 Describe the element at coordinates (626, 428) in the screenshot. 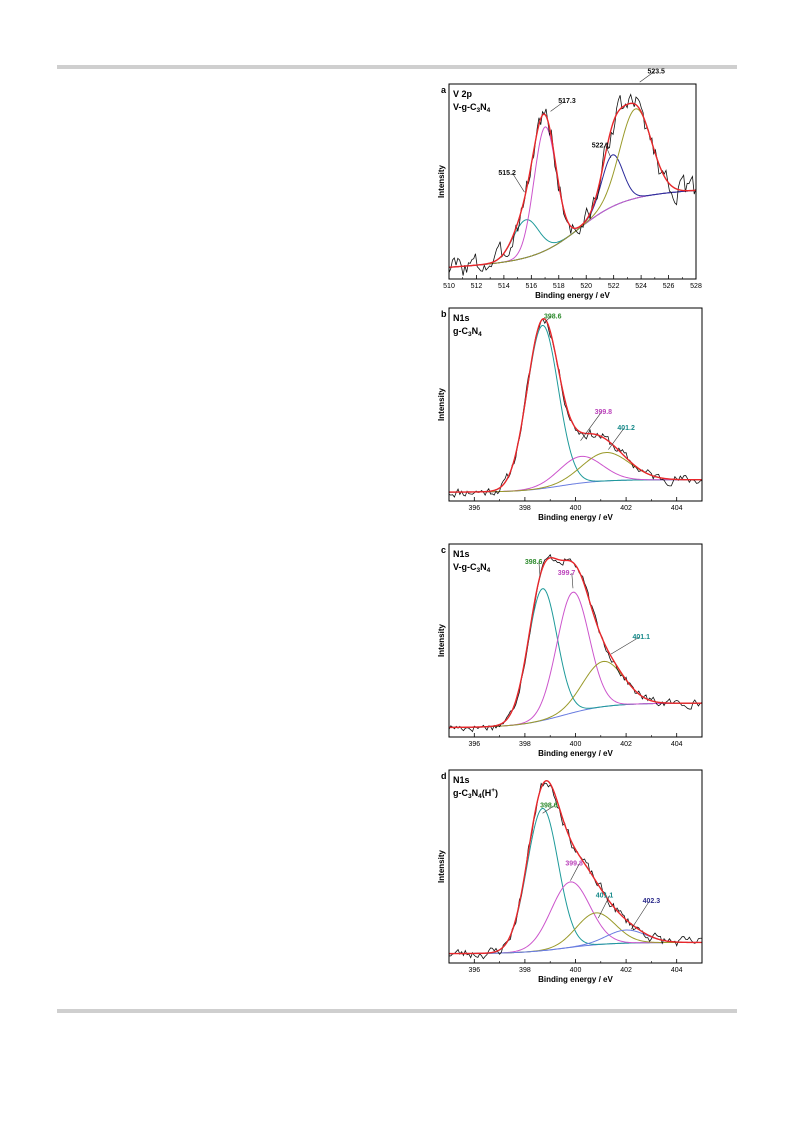

I see `peak-annotation: 401.2` at that location.